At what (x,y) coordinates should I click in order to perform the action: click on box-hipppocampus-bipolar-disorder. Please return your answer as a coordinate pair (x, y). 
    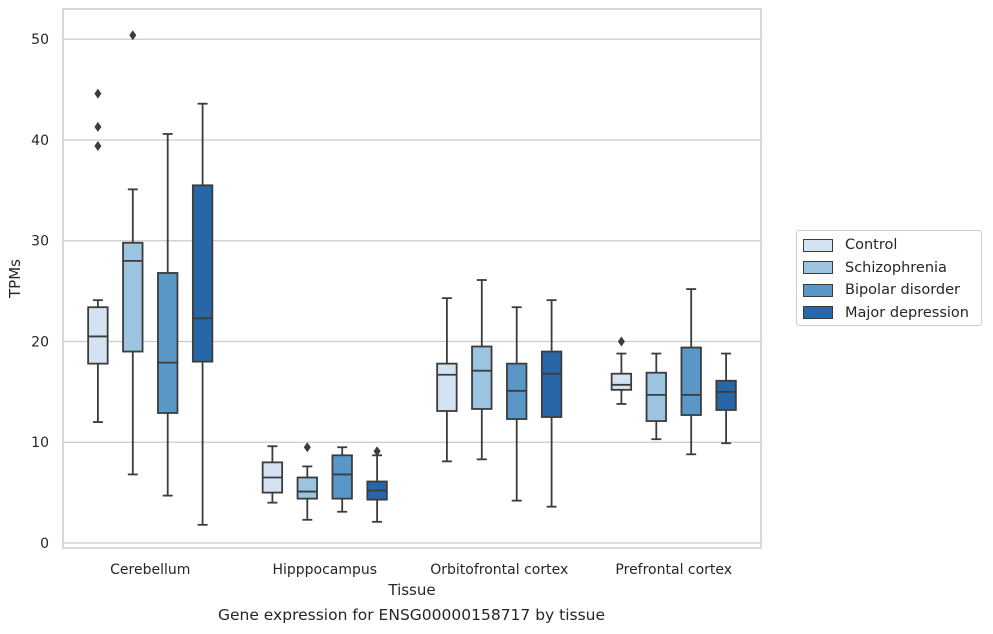
    Looking at the image, I should click on (342, 479).